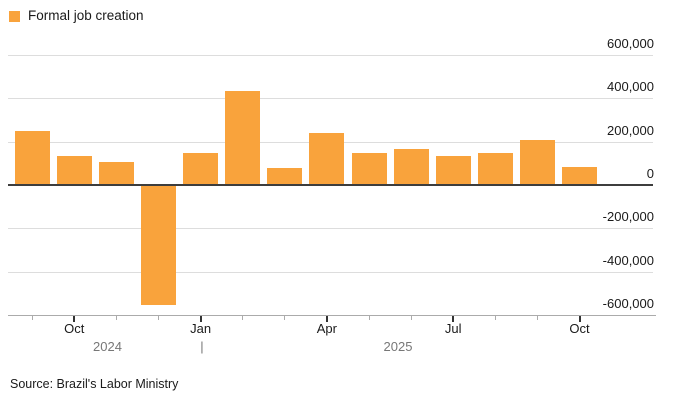  I want to click on month-label-apr: Apr, so click(326, 328).